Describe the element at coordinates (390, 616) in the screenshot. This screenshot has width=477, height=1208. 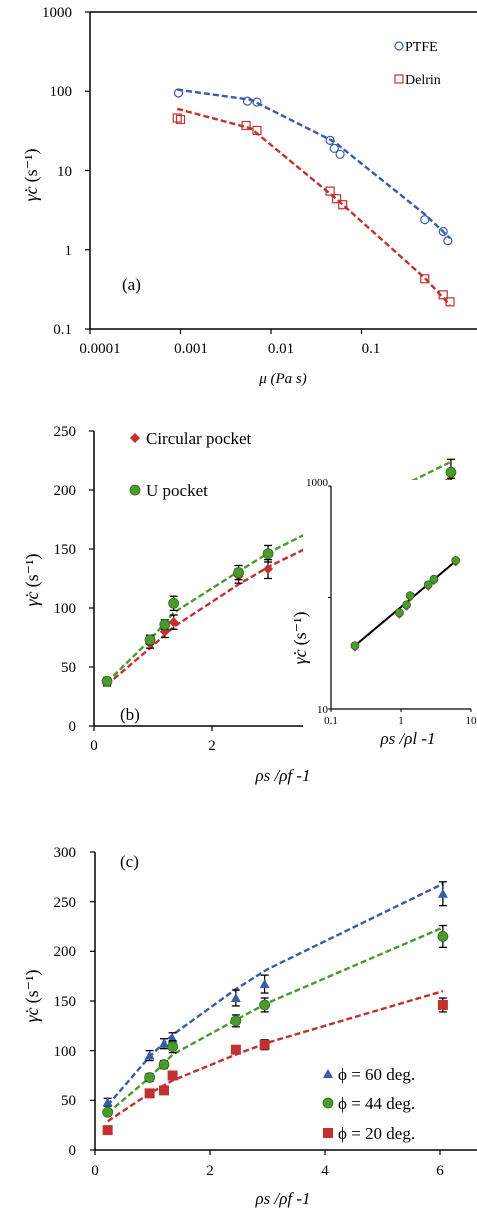
I see `chart-b-inset` at that location.